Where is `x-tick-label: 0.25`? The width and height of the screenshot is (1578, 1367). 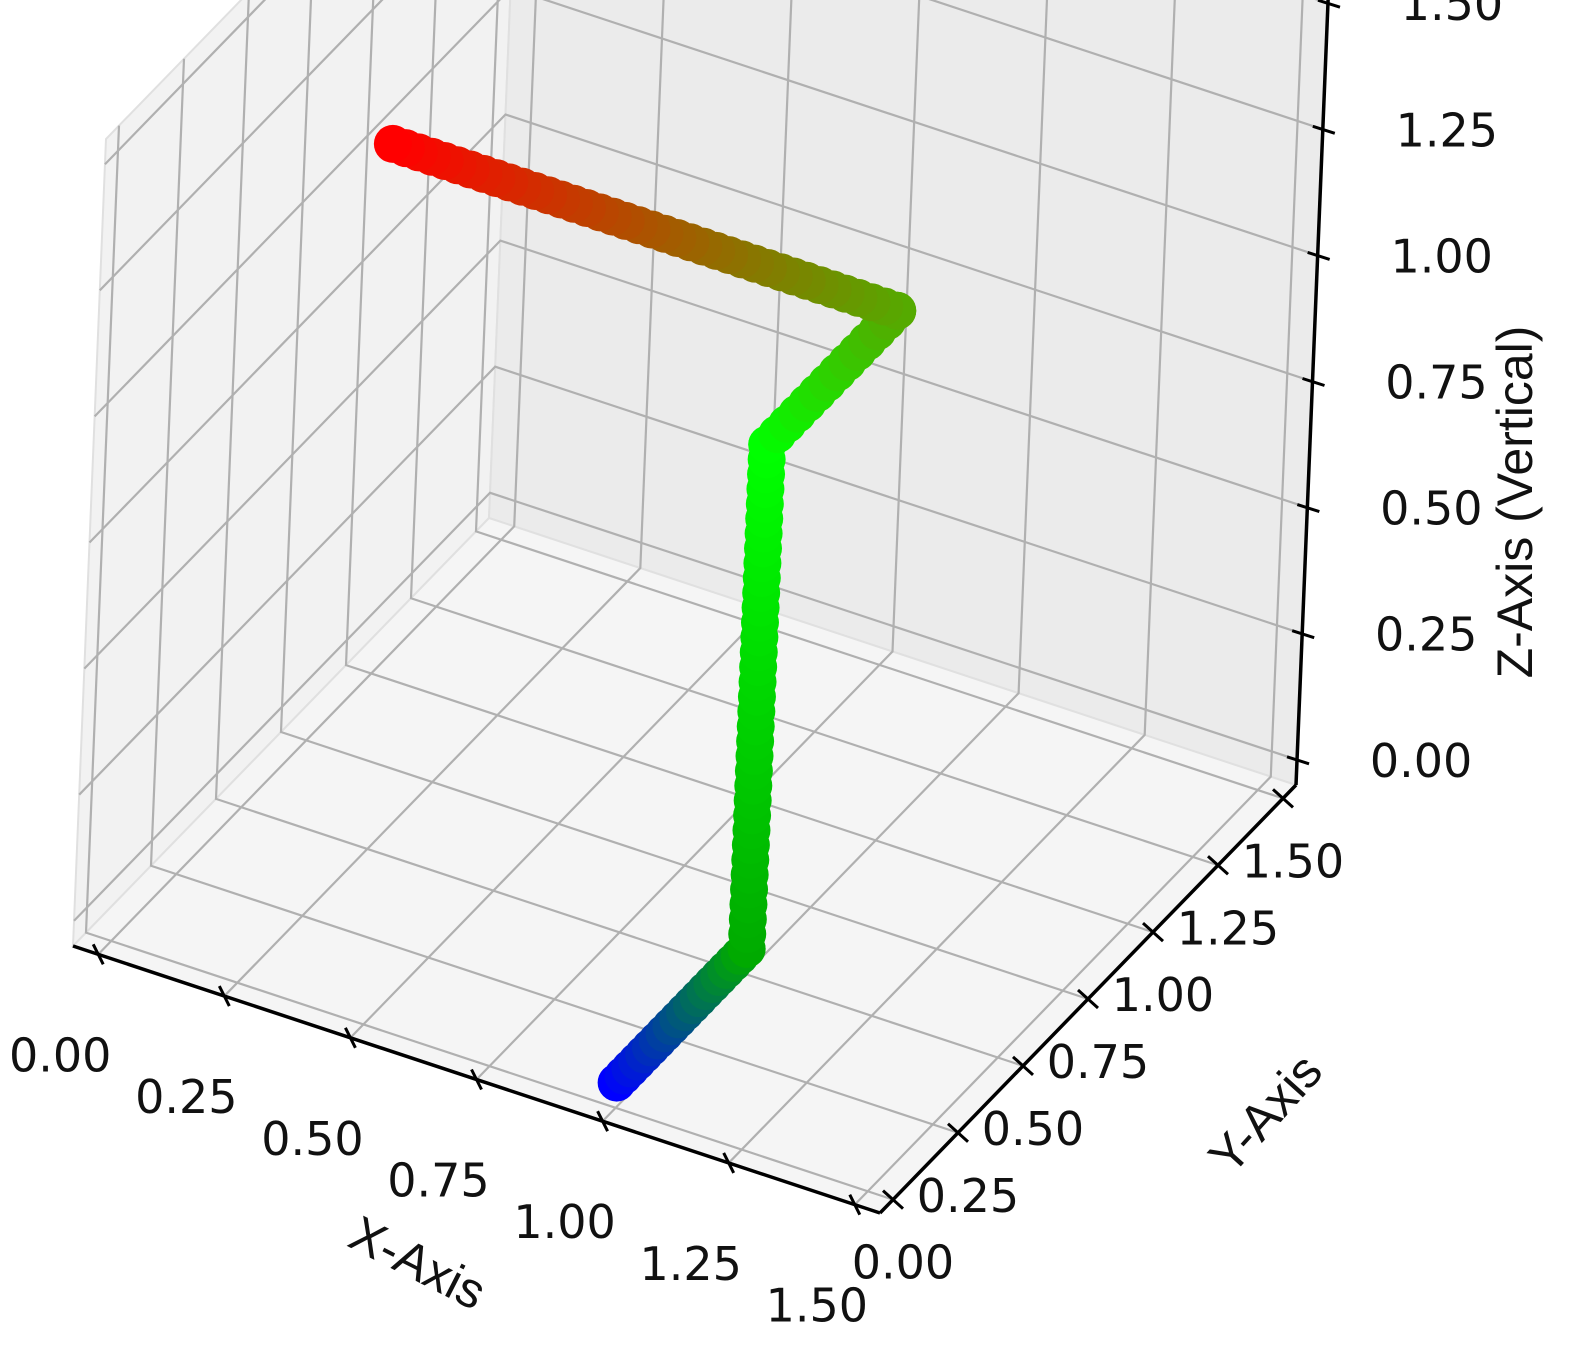 x-tick-label: 0.25 is located at coordinates (186, 1097).